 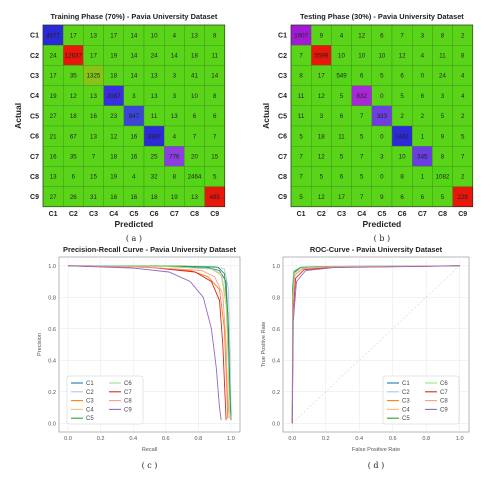 I want to click on x-tick-label: C5, so click(x=381, y=214).